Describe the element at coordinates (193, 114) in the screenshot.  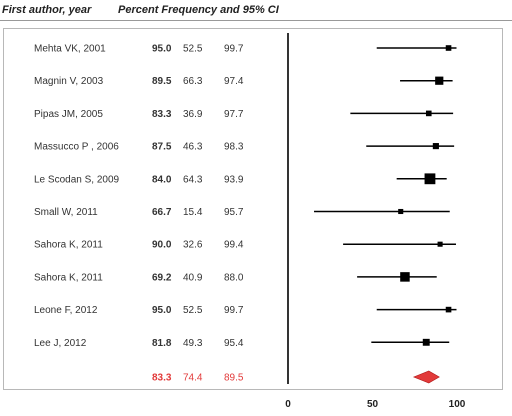
I see `study-lower-ci: 36.9` at that location.